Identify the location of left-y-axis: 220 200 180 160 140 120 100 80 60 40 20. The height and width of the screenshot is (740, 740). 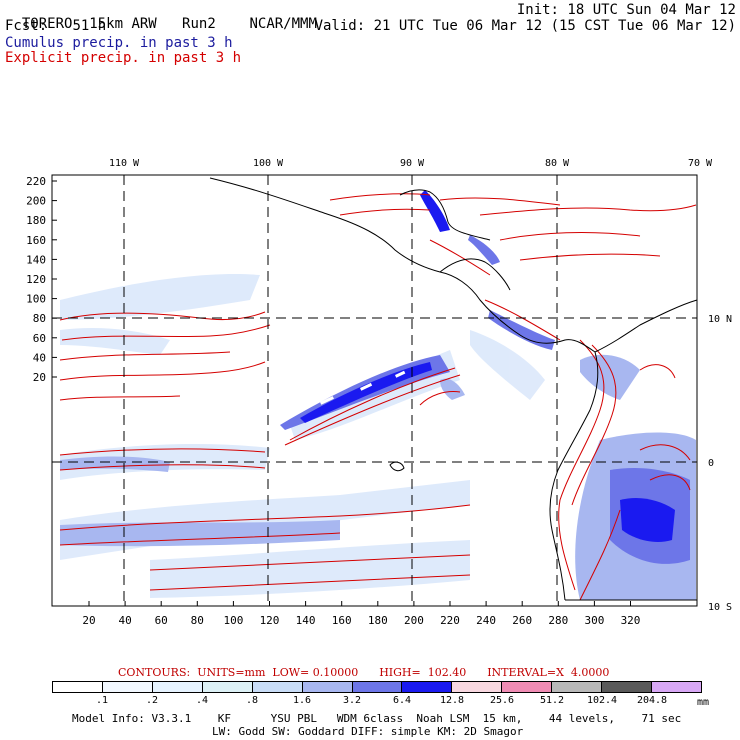
(41, 279).